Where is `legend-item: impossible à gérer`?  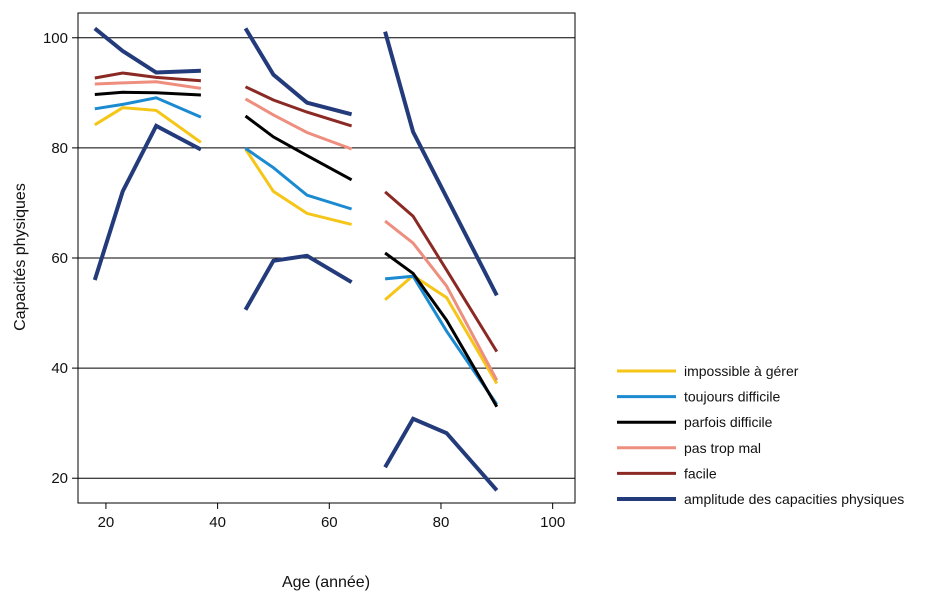
legend-item: impossible à gérer is located at coordinates (708, 371).